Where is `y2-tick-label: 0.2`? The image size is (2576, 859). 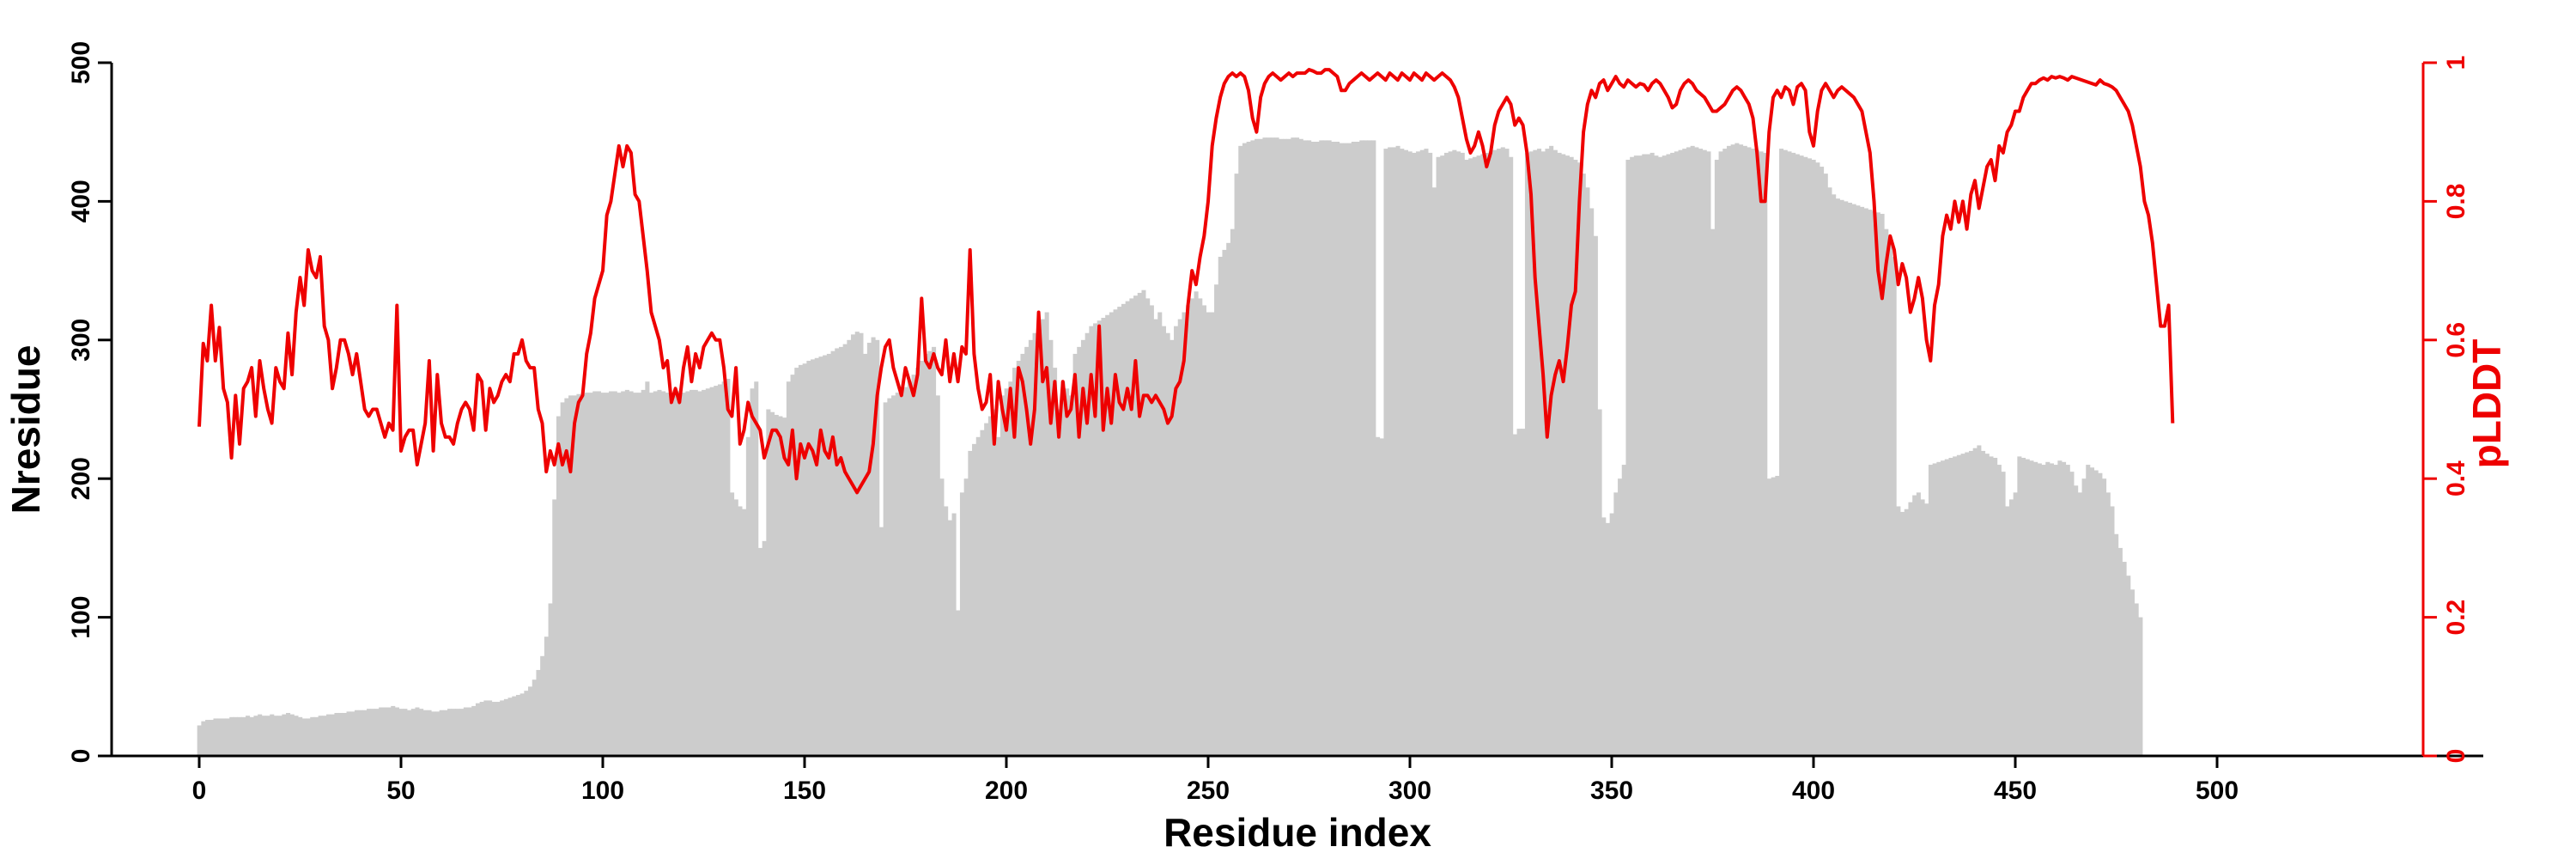
y2-tick-label: 0.2 is located at coordinates (2456, 618).